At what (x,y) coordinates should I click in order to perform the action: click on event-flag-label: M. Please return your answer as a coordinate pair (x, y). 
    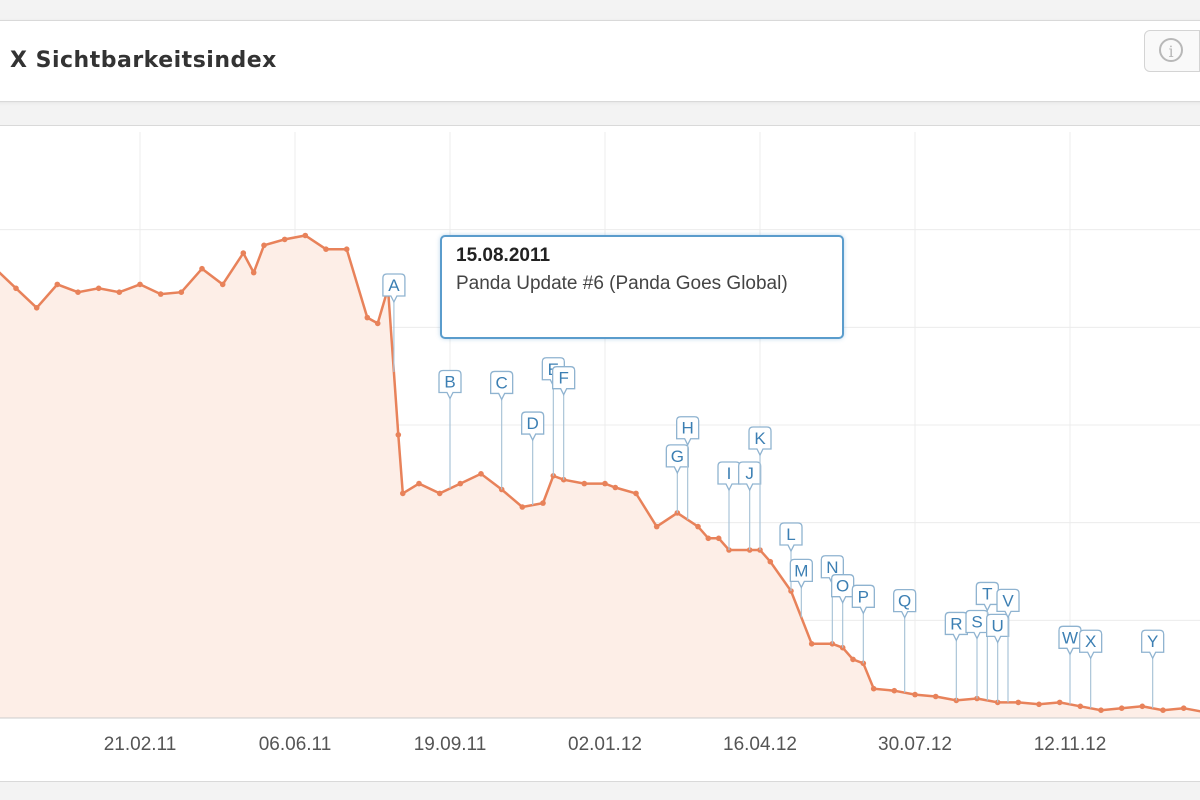
    Looking at the image, I should click on (801, 570).